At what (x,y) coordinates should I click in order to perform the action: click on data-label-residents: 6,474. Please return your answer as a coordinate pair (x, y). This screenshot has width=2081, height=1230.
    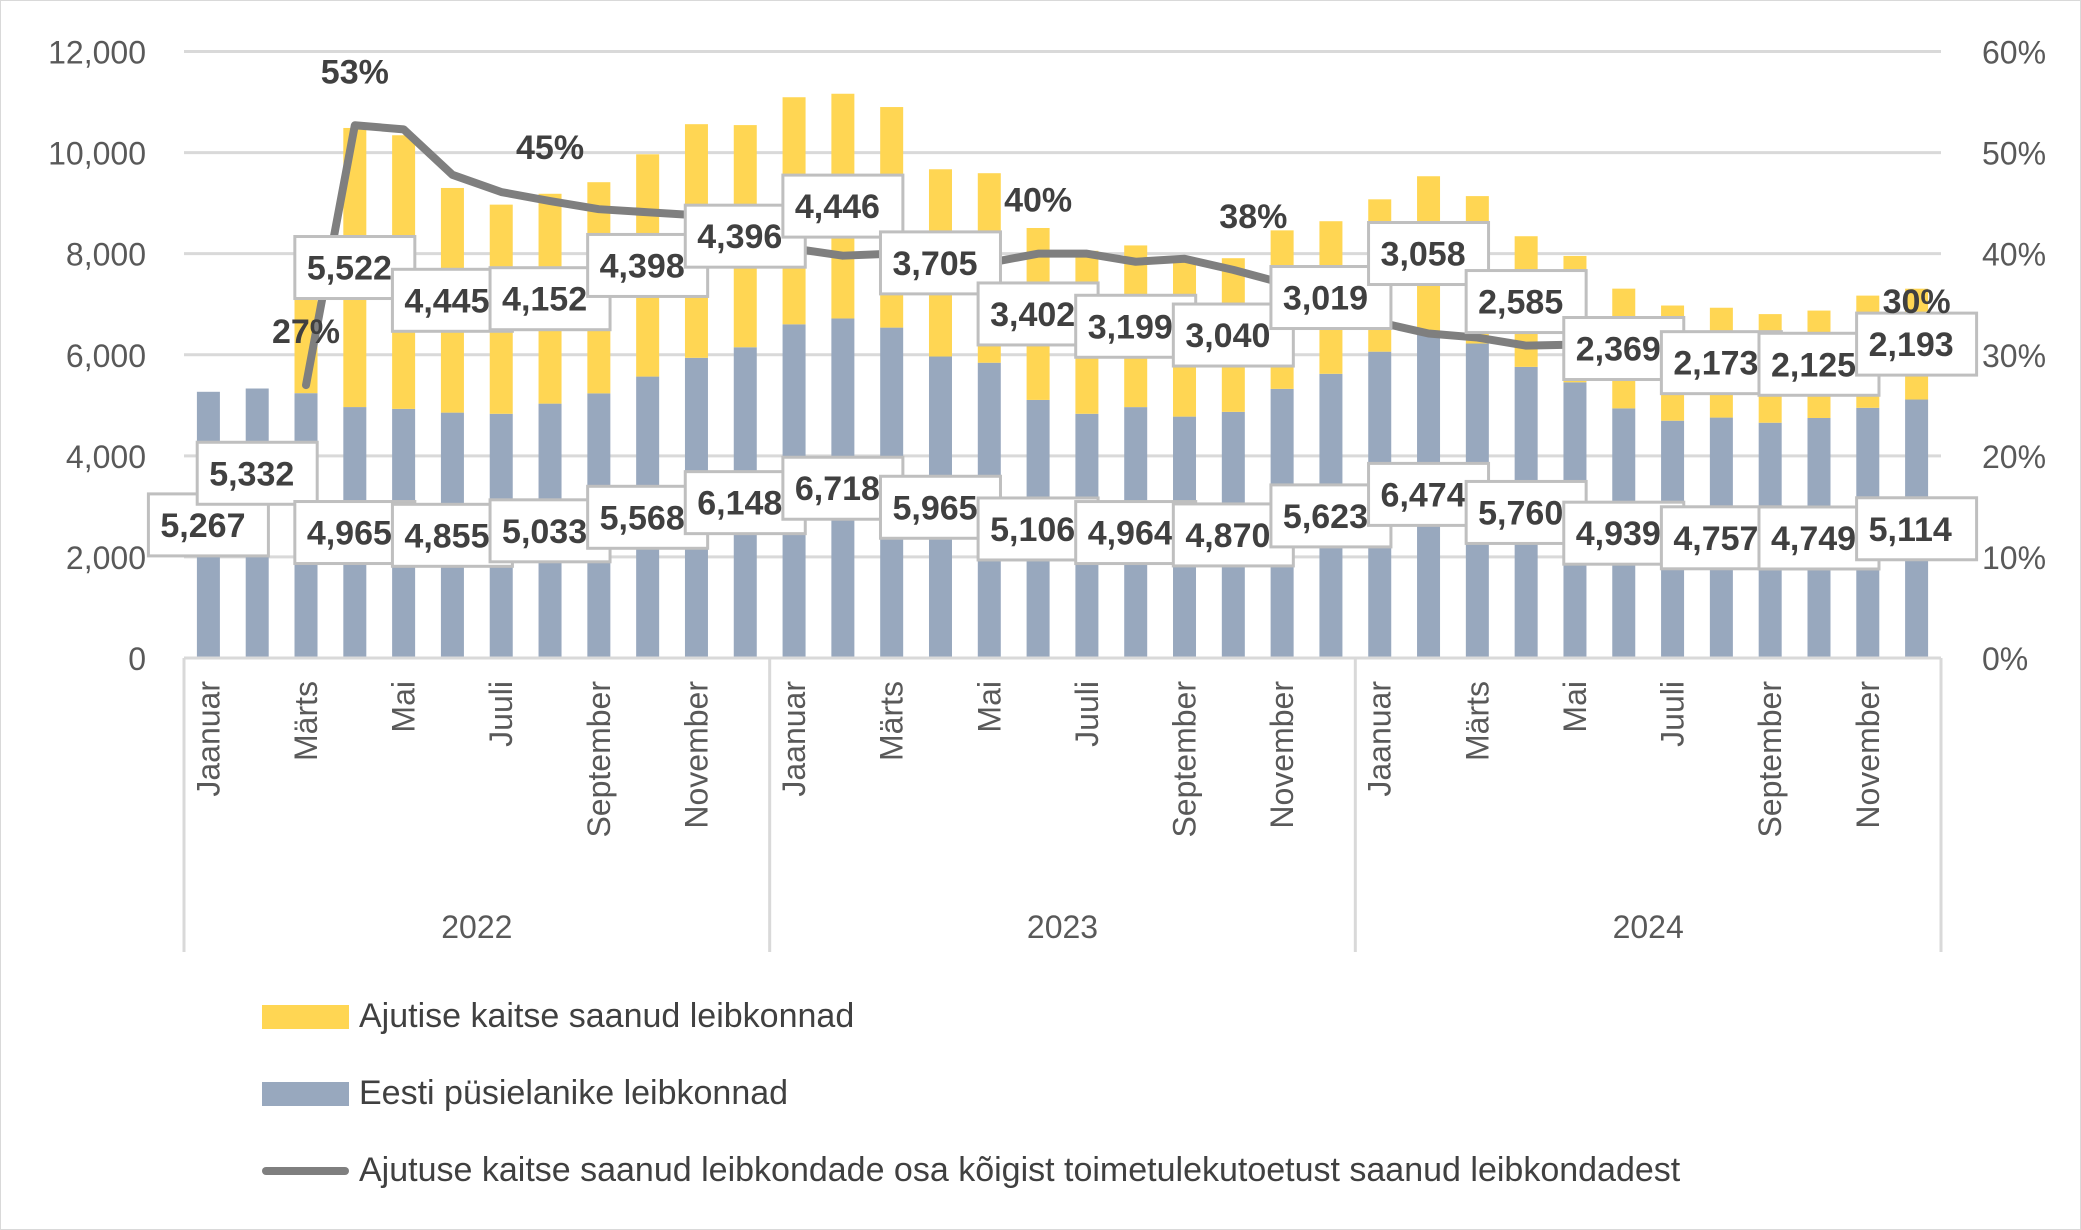
    Looking at the image, I should click on (1423, 495).